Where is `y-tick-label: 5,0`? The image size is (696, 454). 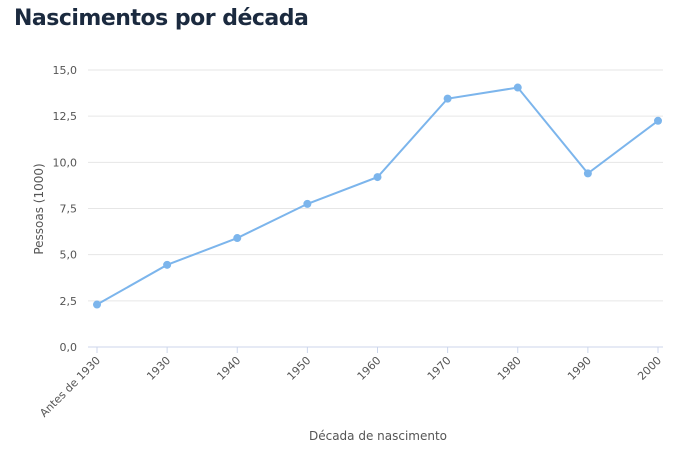
y-tick-label: 5,0 is located at coordinates (69, 255).